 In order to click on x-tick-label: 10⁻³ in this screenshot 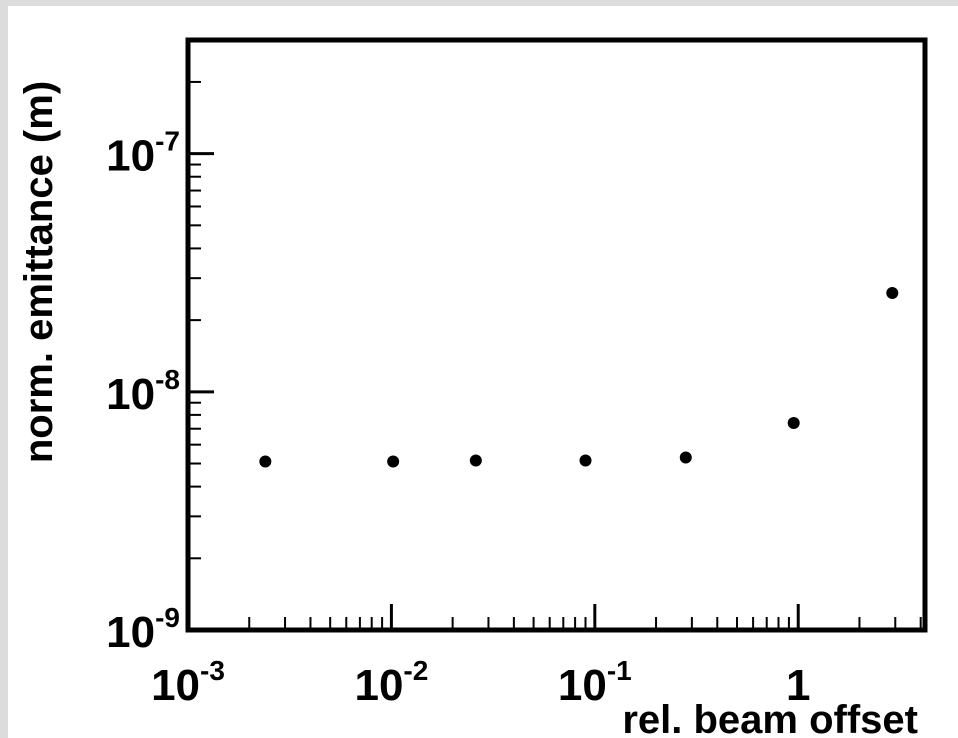, I will do `click(188, 682)`.